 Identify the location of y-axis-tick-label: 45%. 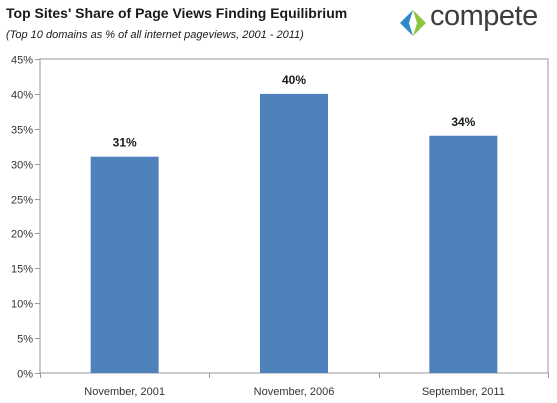
(22, 61).